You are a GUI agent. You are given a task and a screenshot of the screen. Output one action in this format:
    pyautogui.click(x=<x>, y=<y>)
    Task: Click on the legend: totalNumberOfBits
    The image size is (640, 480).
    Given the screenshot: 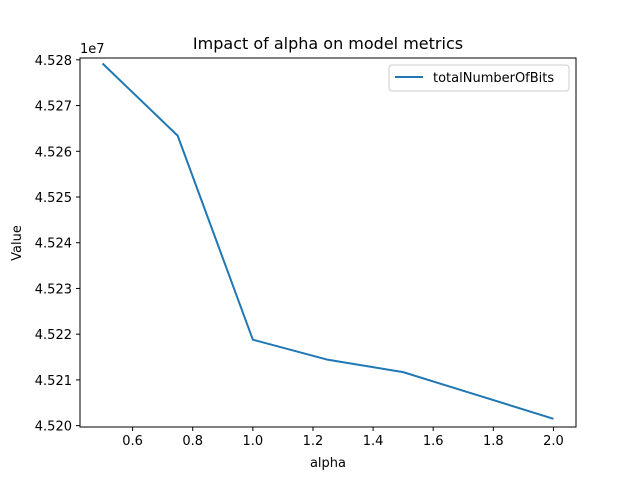 What is the action you would take?
    pyautogui.click(x=479, y=78)
    